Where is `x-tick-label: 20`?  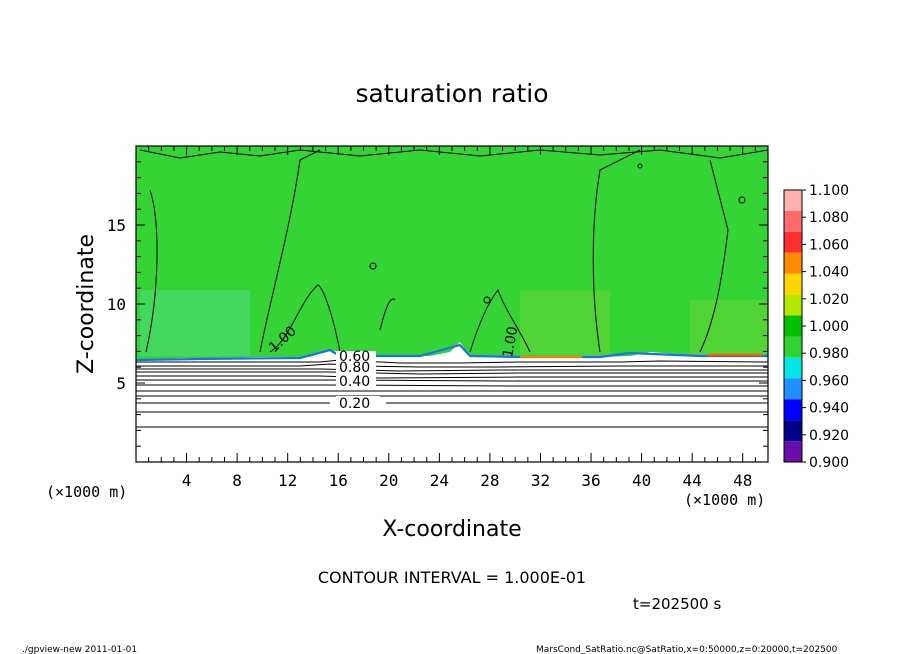 x-tick-label: 20 is located at coordinates (388, 480).